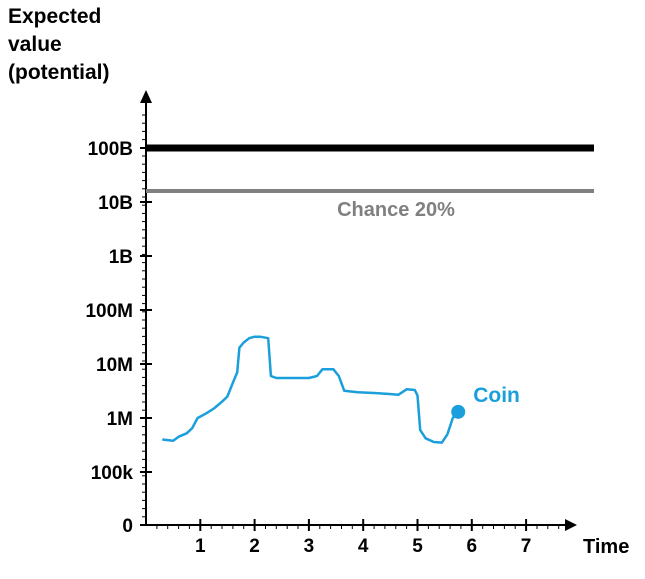  What do you see at coordinates (417, 546) in the screenshot?
I see `x-tick-label: 5` at bounding box center [417, 546].